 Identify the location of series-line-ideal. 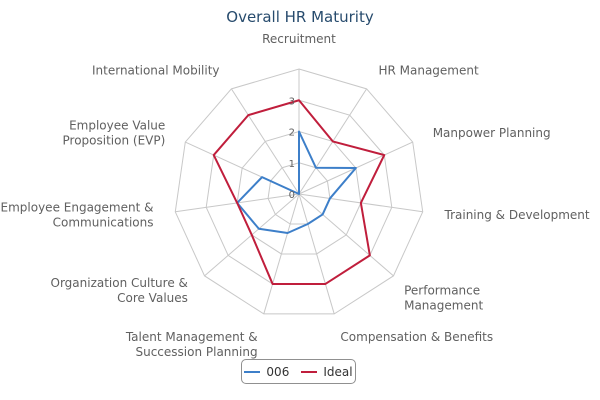
(299, 192).